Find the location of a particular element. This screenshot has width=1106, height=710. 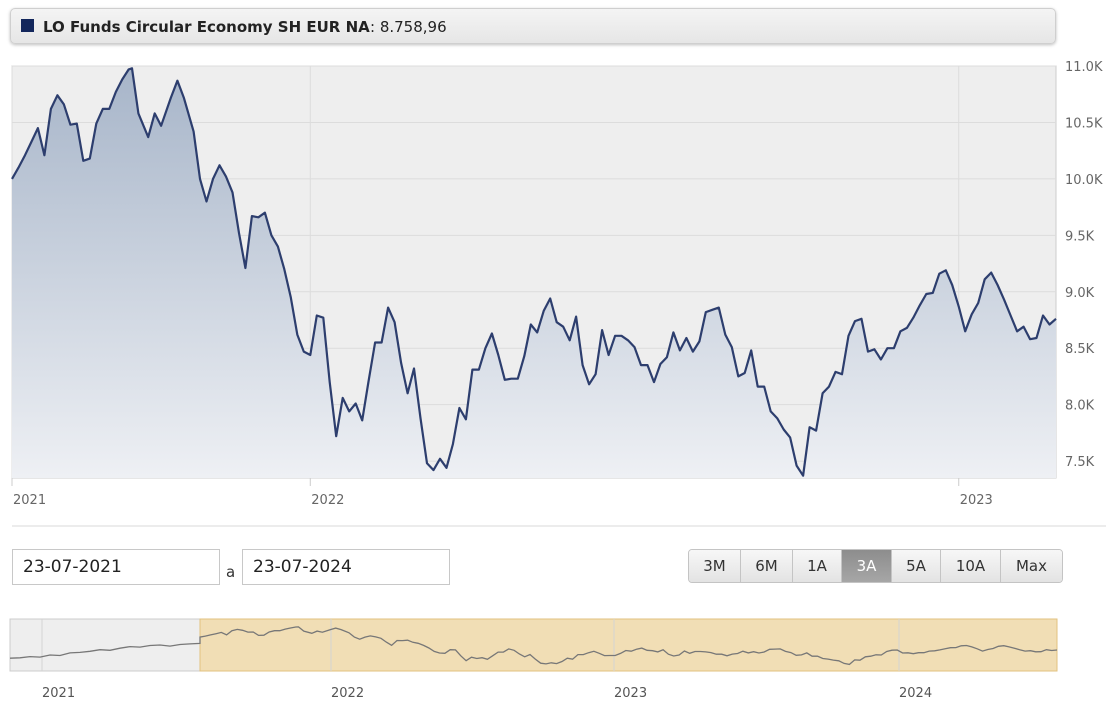

navigator-year-label: 2024 is located at coordinates (915, 693).